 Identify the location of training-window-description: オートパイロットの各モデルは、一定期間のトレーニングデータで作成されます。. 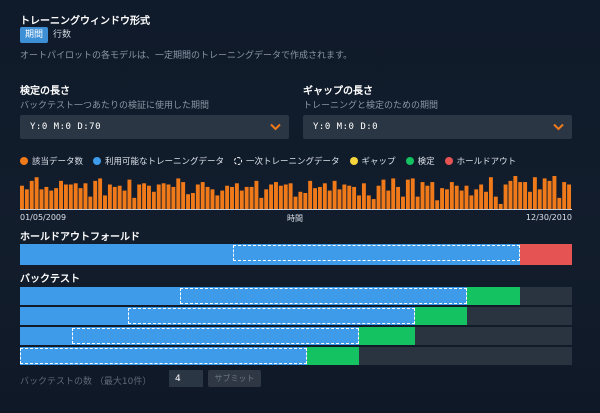
(186, 56).